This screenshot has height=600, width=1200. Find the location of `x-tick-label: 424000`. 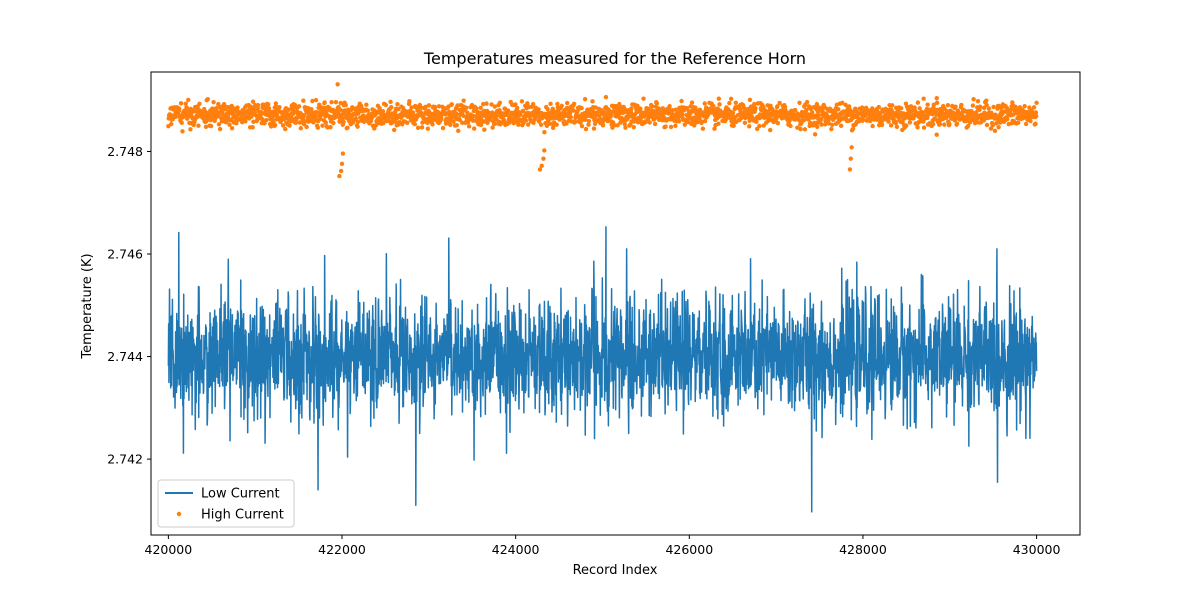

x-tick-label: 424000 is located at coordinates (516, 549).